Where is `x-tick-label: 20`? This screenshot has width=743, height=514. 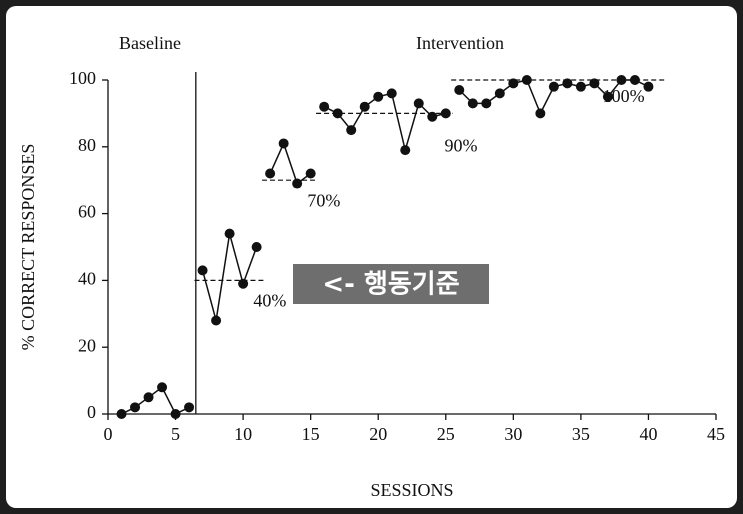 x-tick-label: 20 is located at coordinates (378, 434).